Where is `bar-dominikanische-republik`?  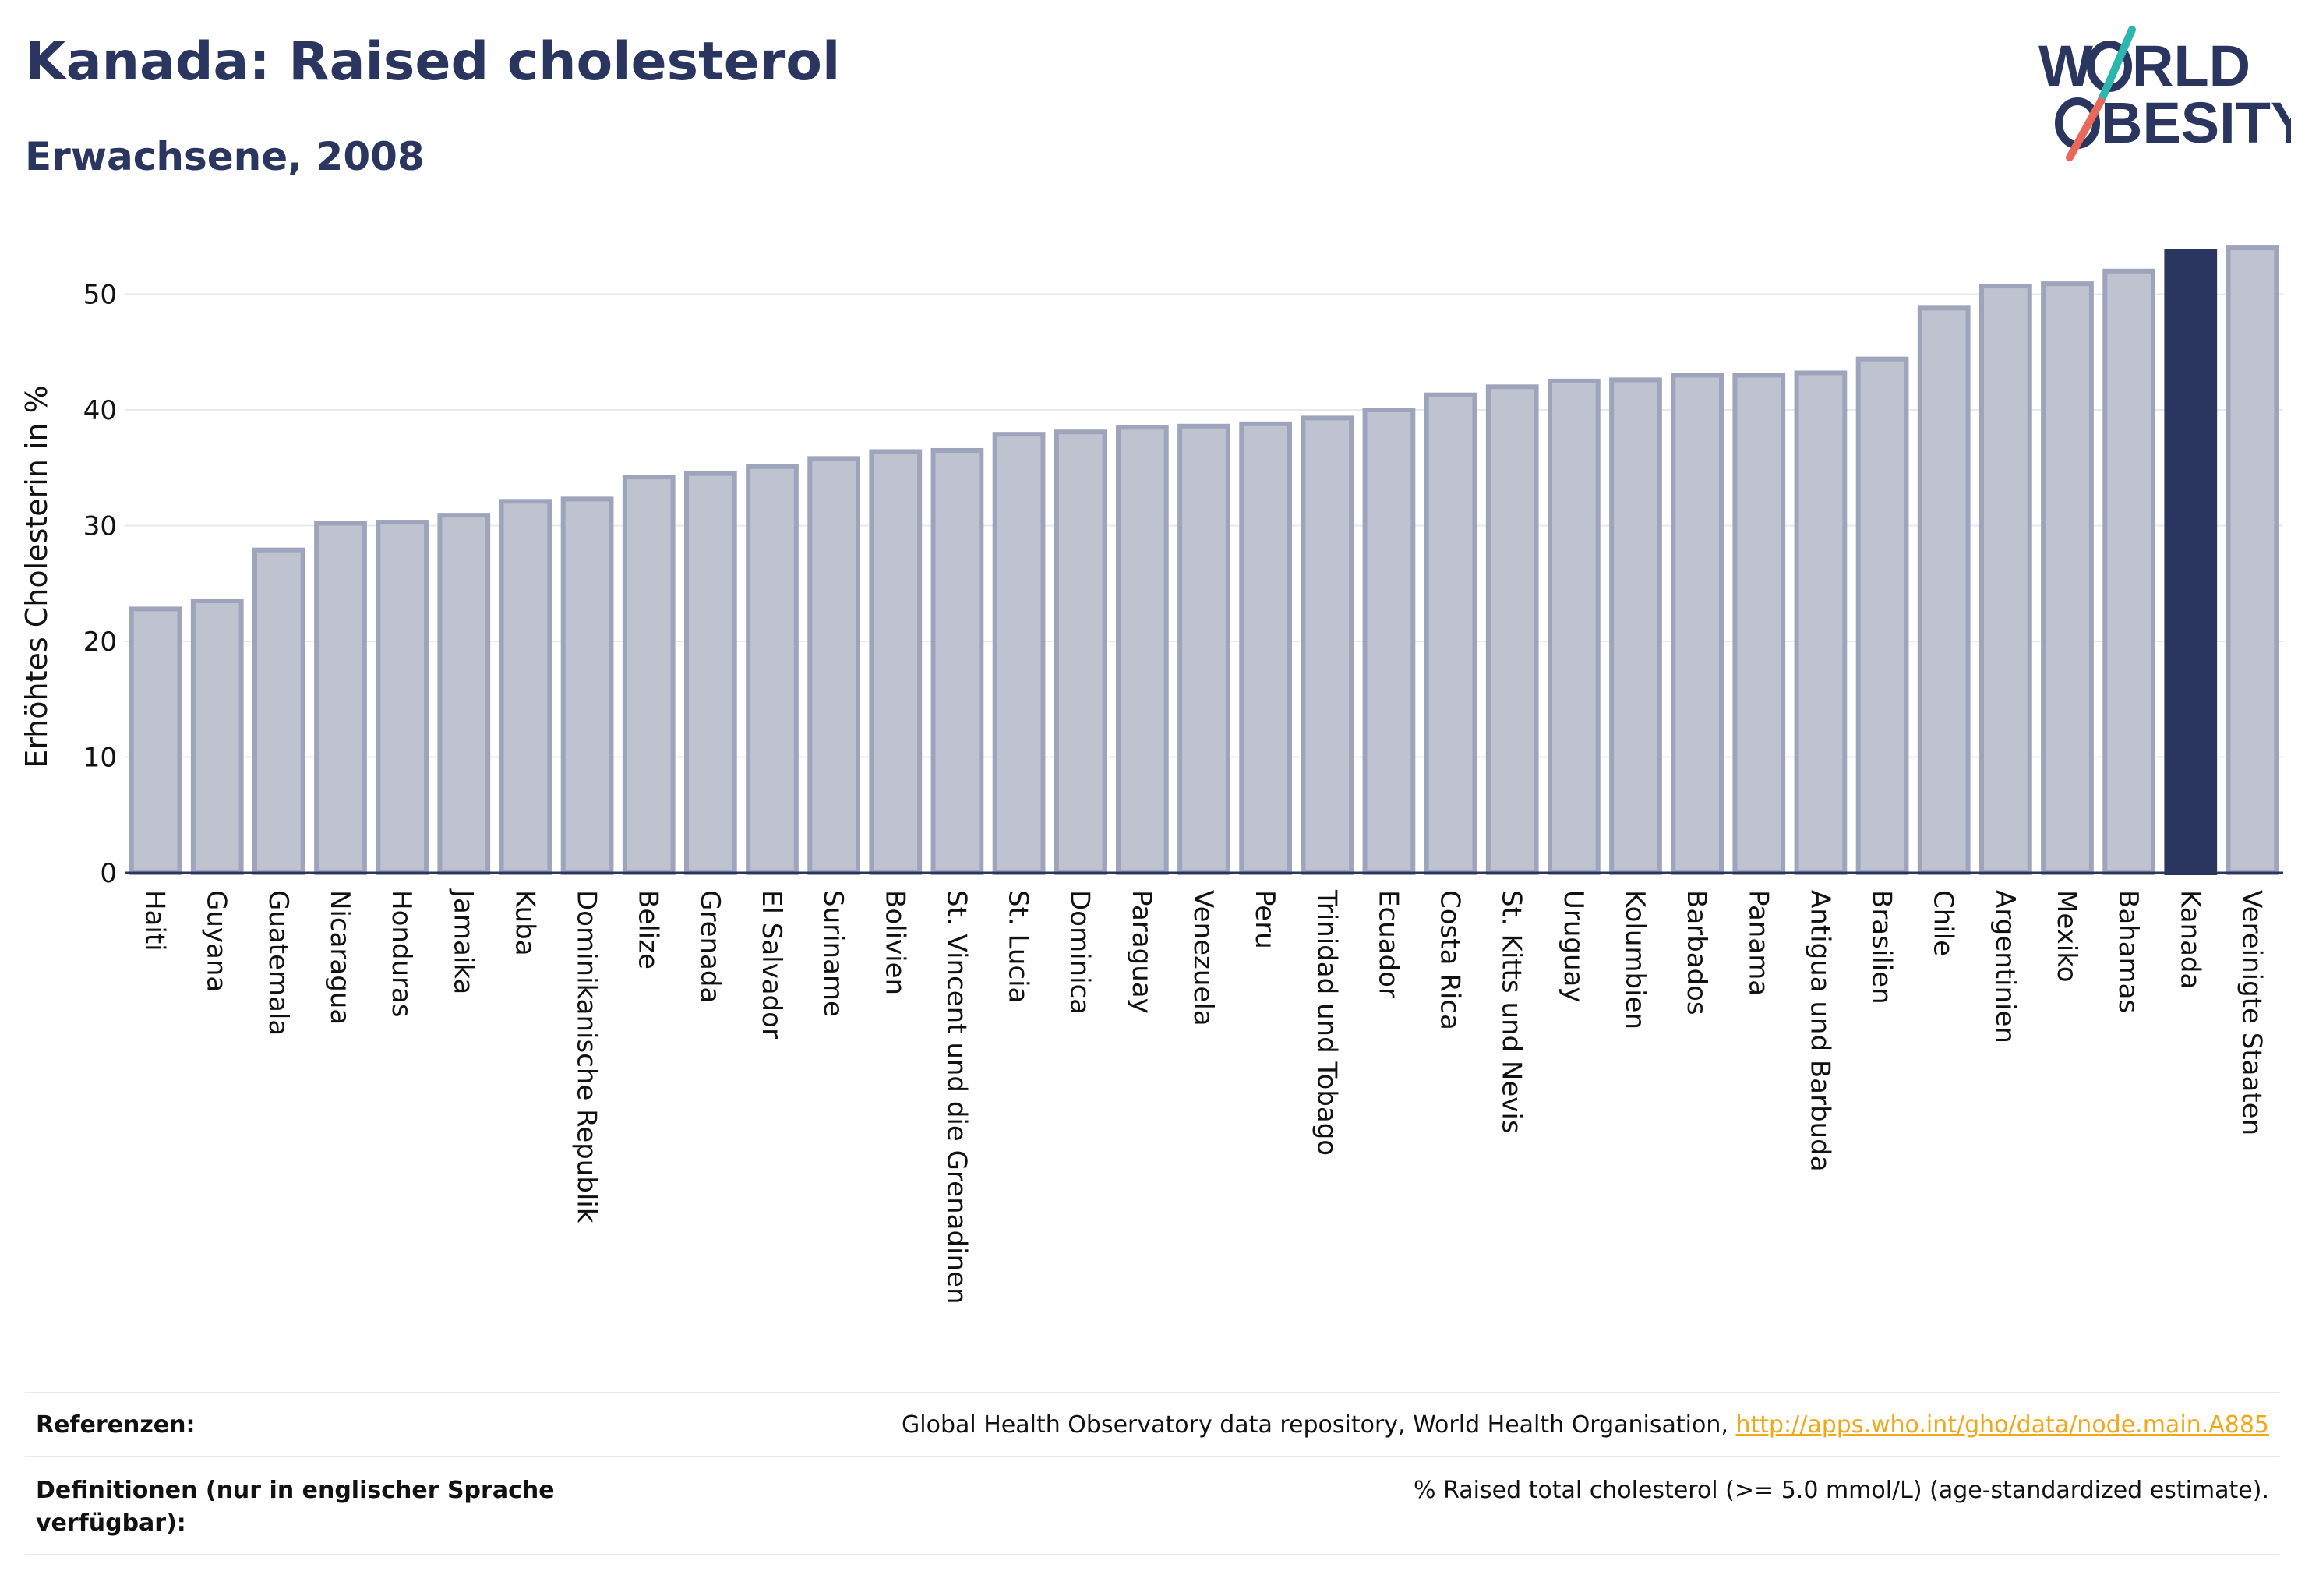
bar-dominikanische-republik is located at coordinates (587, 685).